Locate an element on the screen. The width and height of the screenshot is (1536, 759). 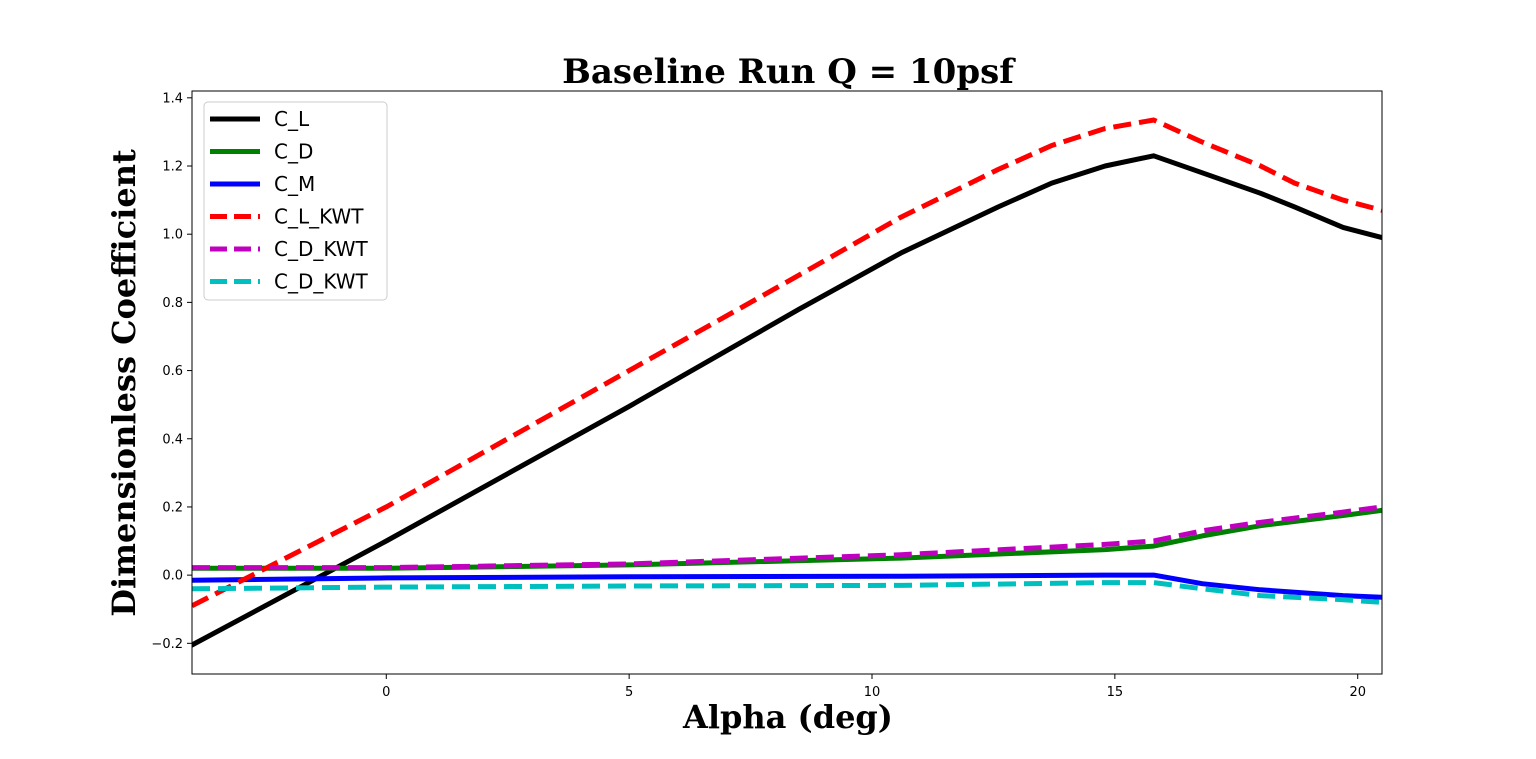
y-axis-ticks: −0.2 0.0 0.2 0.4 0.6 0.8 1.0 1.2 1.4 is located at coordinates (171, 371).